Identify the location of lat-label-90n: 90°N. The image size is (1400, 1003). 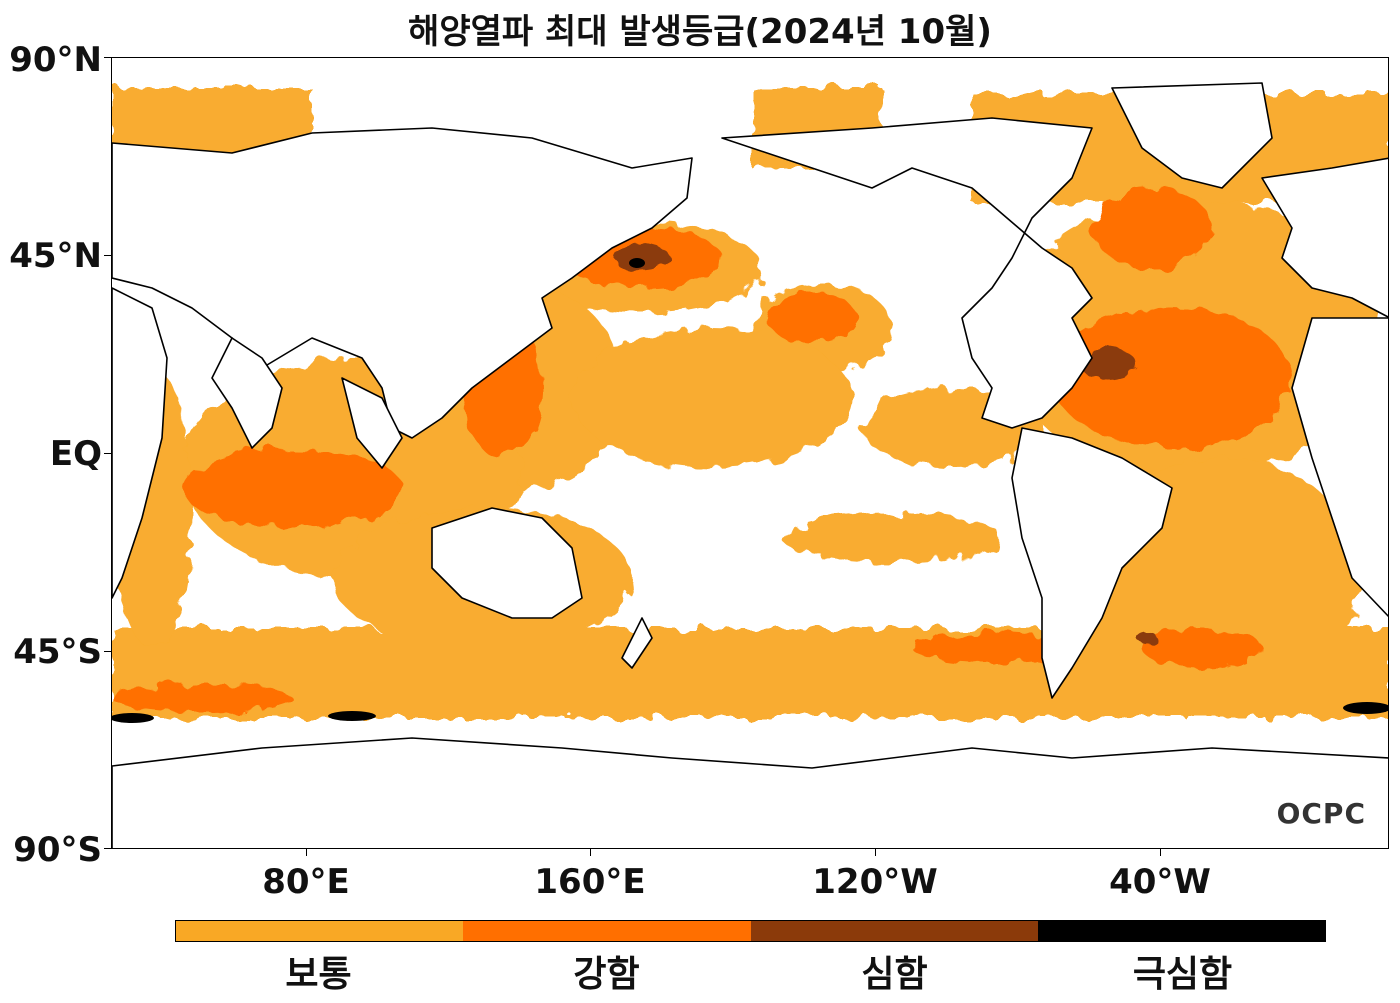
(55, 60).